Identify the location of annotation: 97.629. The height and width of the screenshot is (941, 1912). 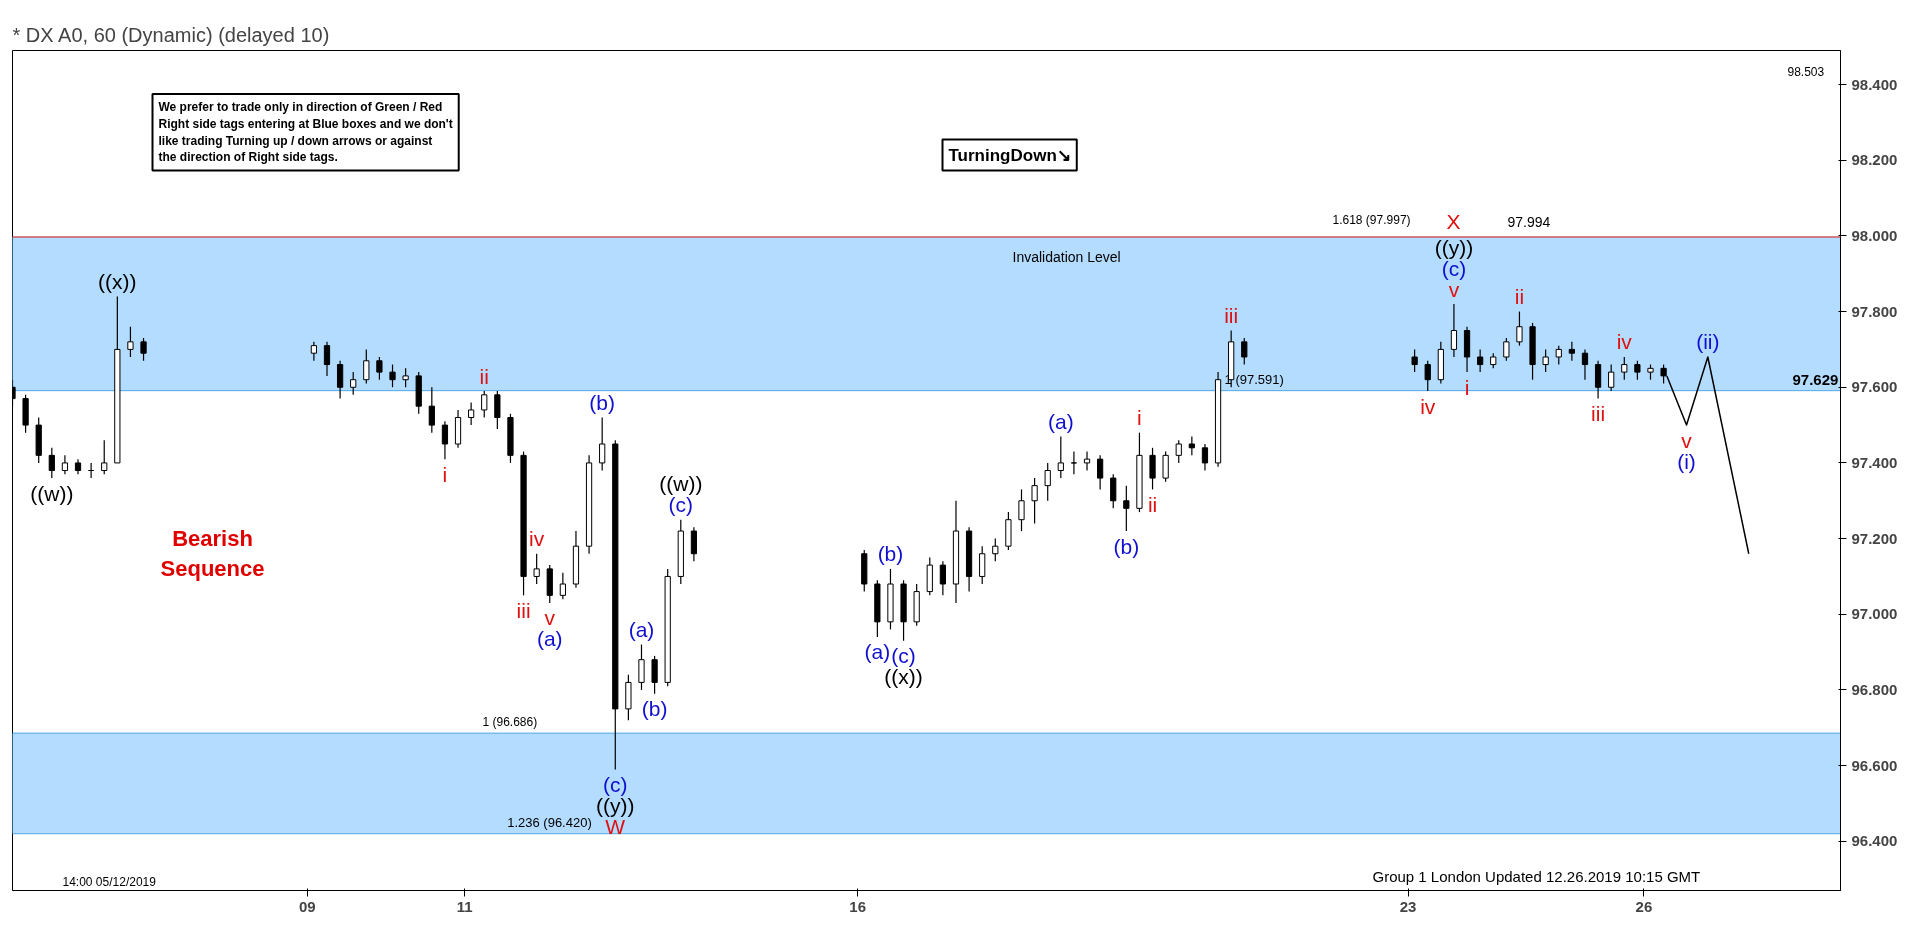
(1815, 379).